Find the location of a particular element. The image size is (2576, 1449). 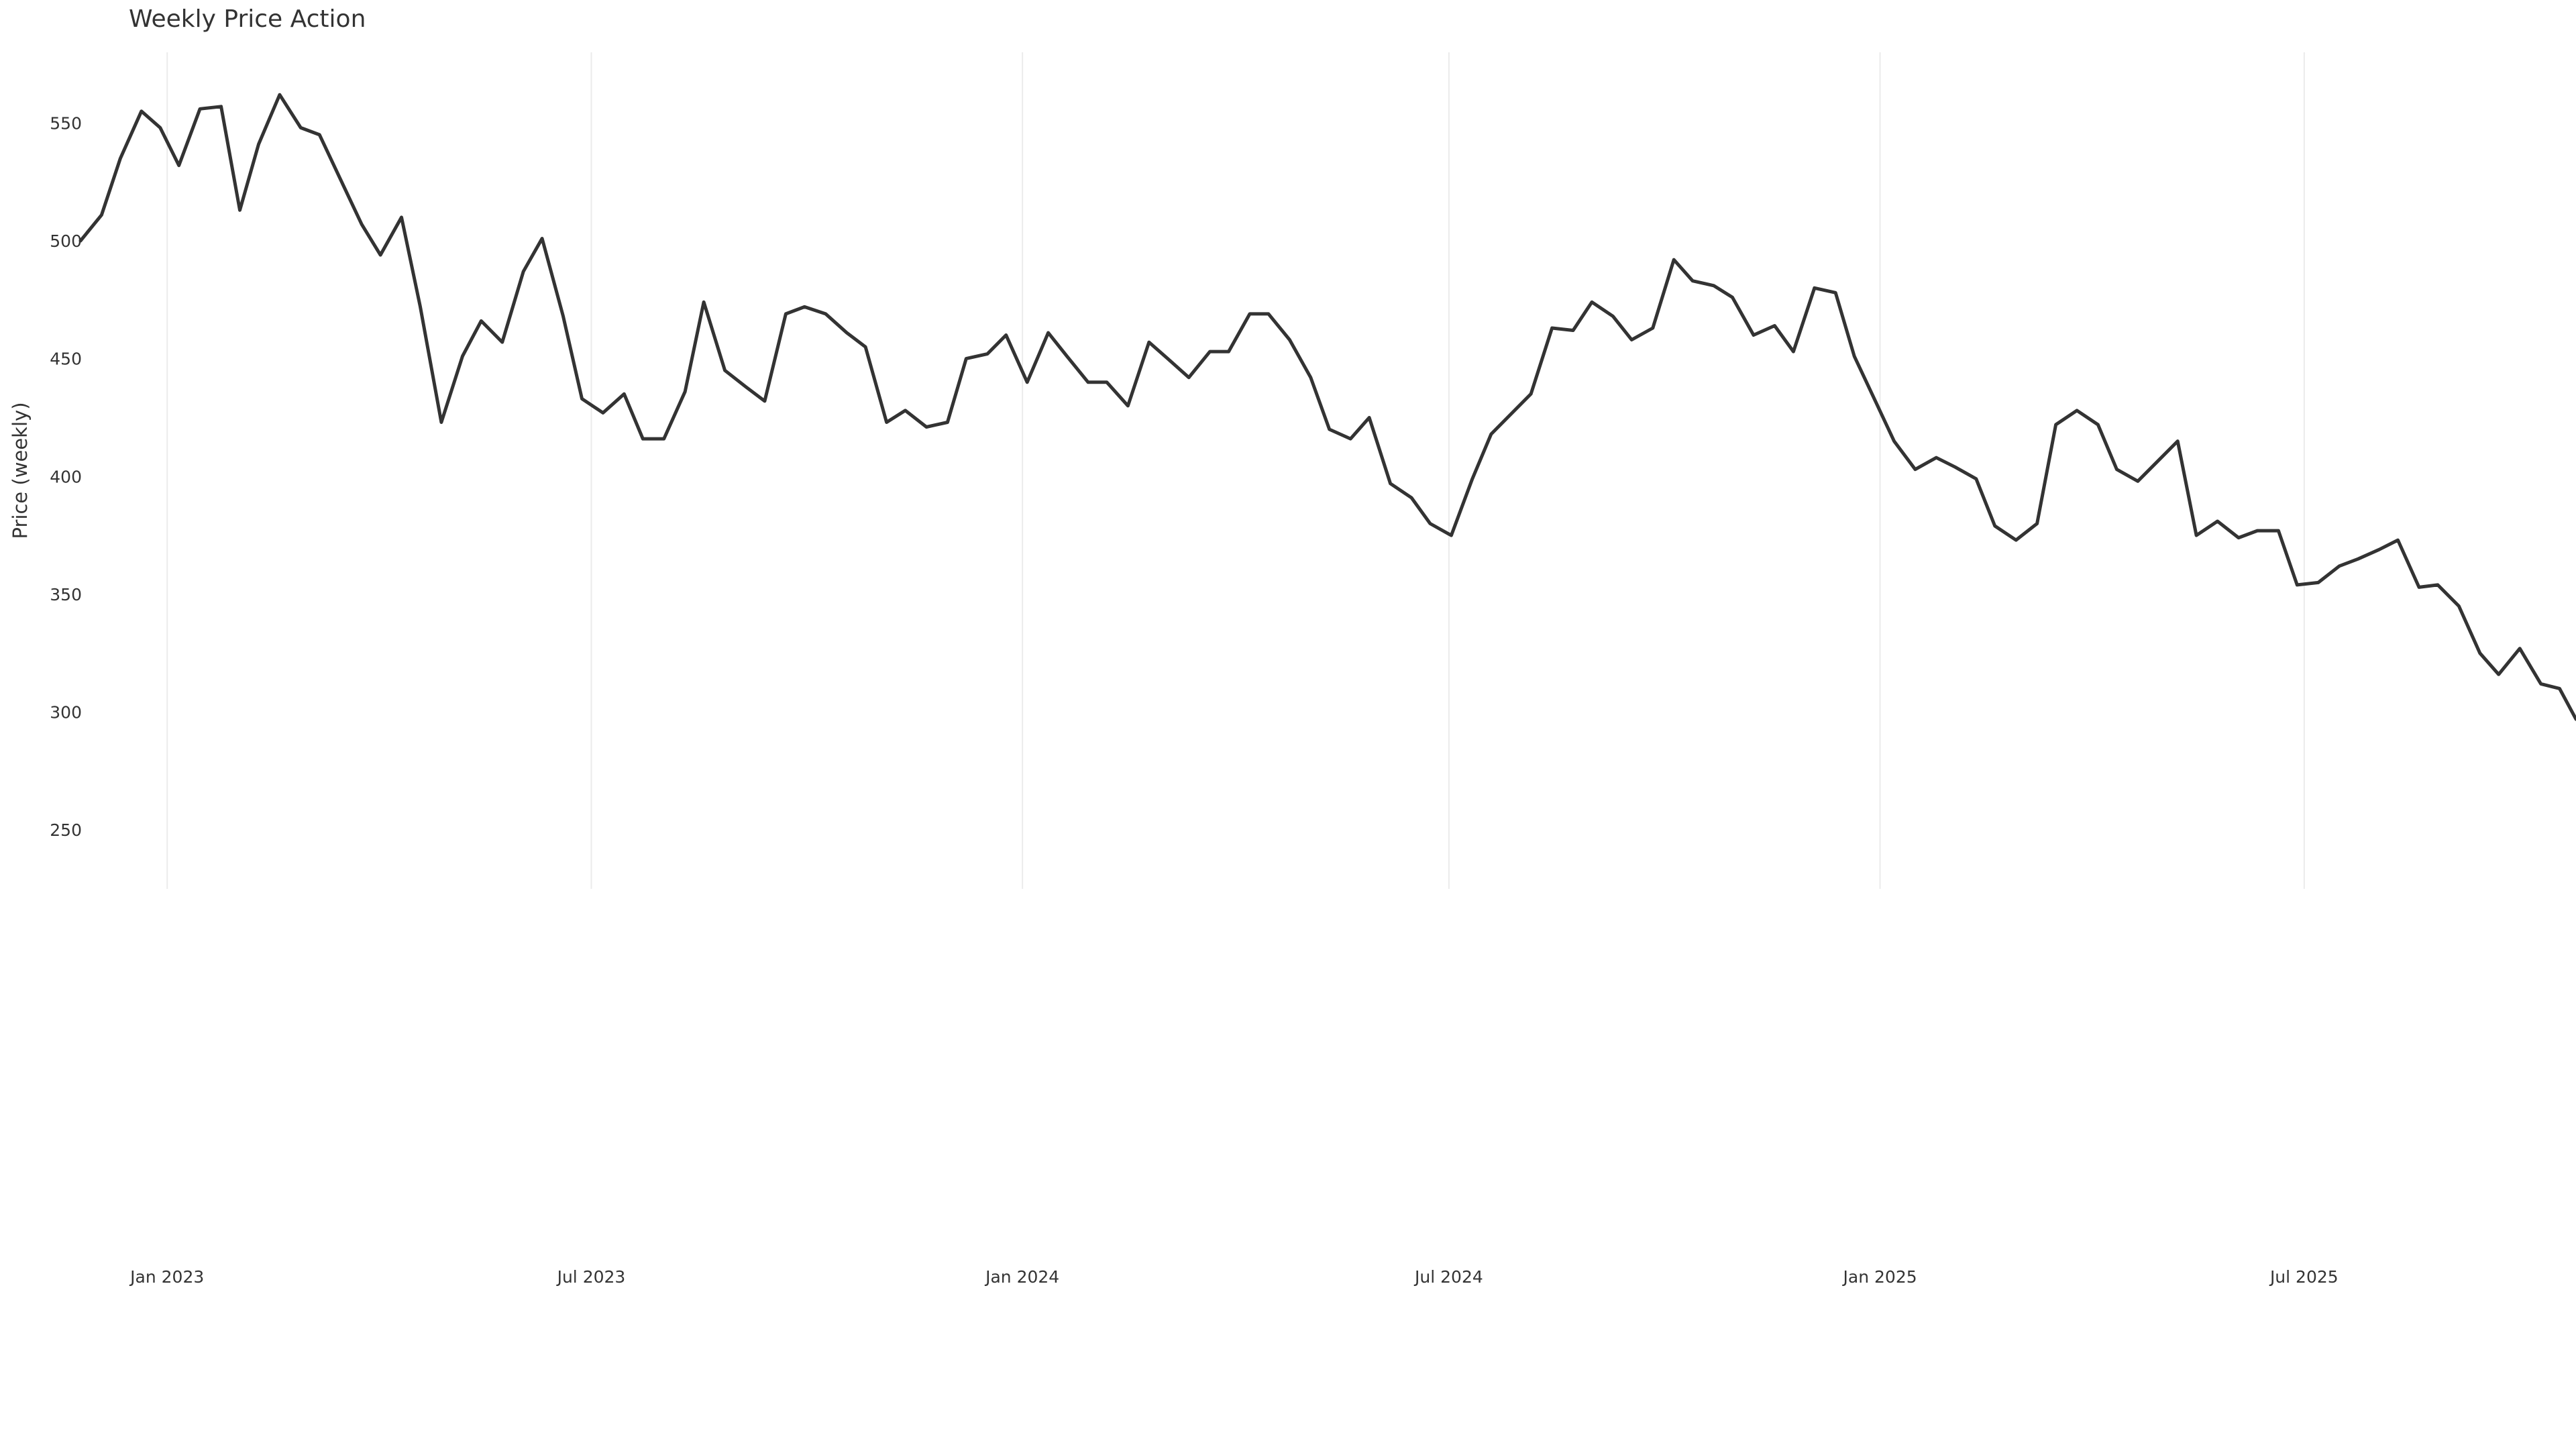

price-y-tick-label: 250 is located at coordinates (66, 830).